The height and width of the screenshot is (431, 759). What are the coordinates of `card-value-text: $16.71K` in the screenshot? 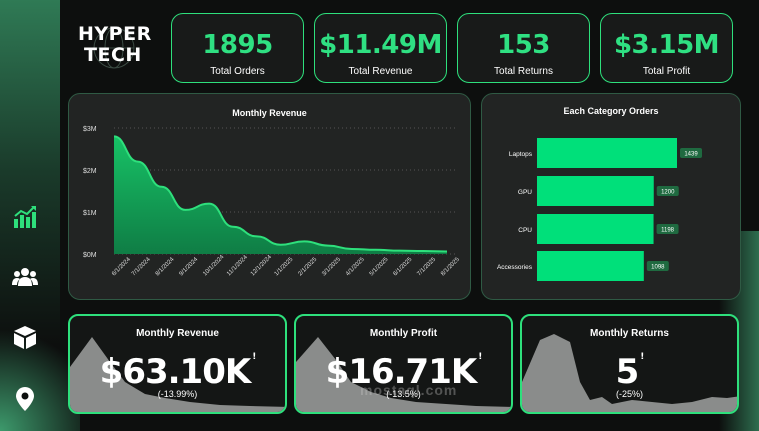 It's located at (401, 372).